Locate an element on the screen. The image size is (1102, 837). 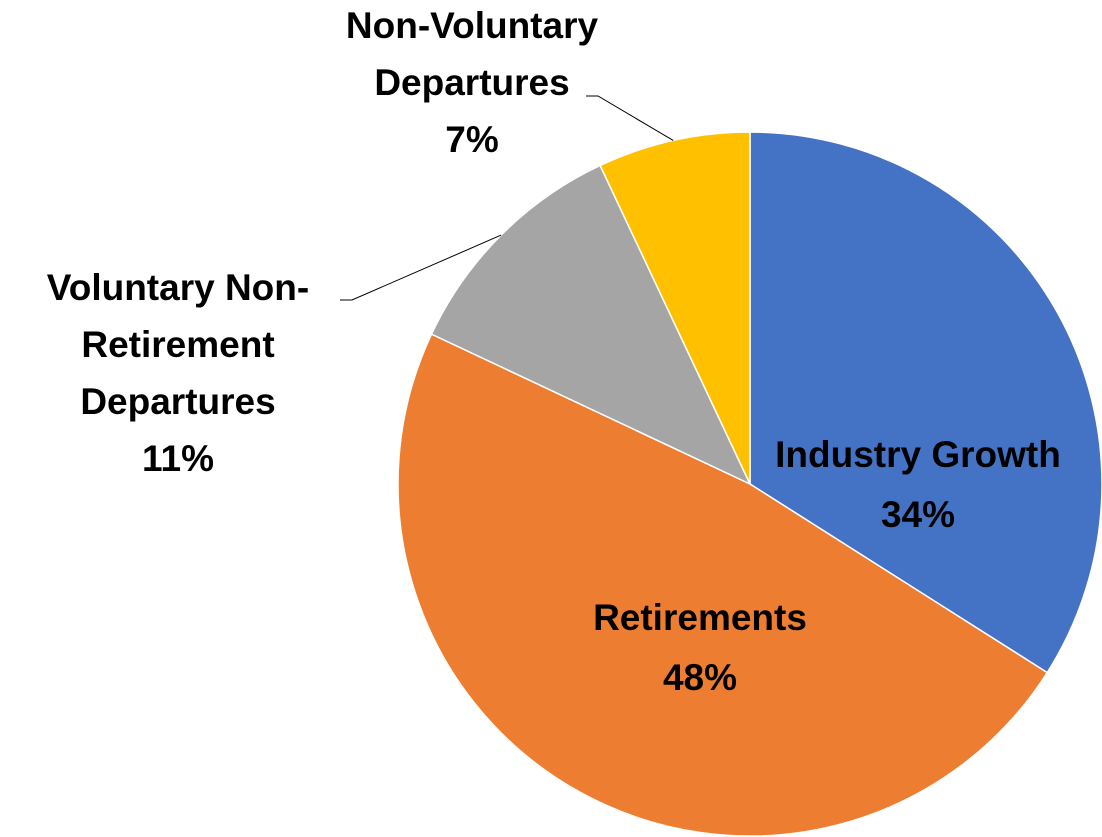
slice-label: Voluntary Non-Retirement Departures is located at coordinates (178, 344).